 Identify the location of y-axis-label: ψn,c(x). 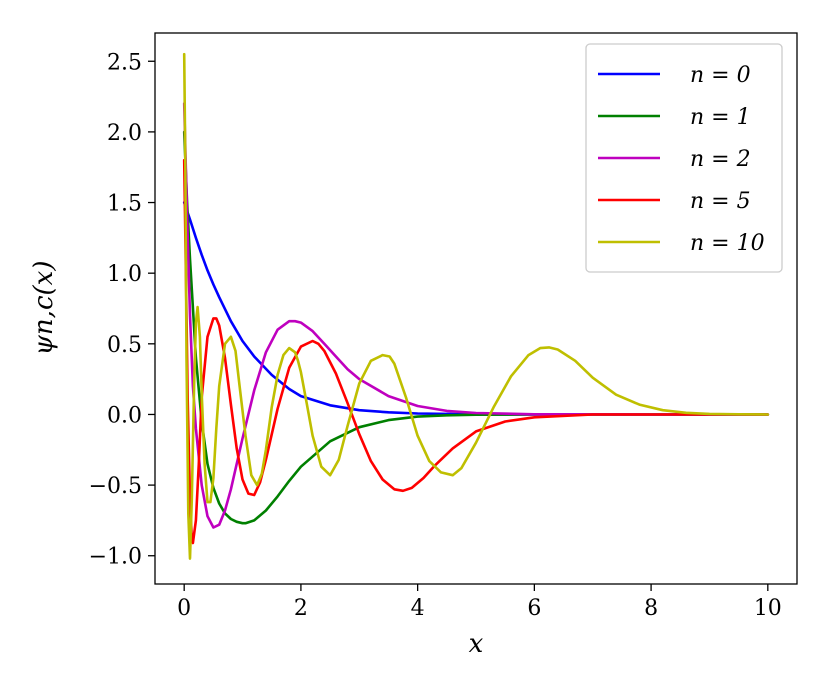
(44, 308).